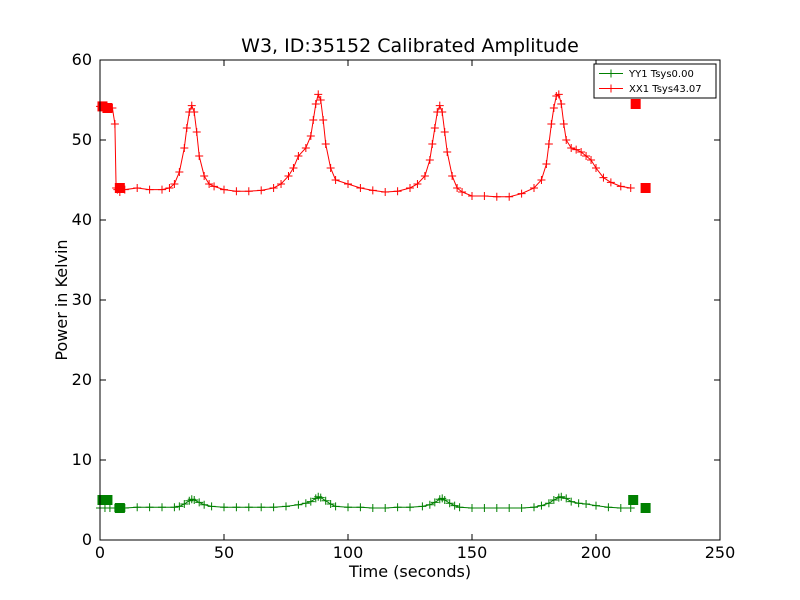 This screenshot has height=600, width=800. Describe the element at coordinates (655, 81) in the screenshot. I see `legend-box` at that location.